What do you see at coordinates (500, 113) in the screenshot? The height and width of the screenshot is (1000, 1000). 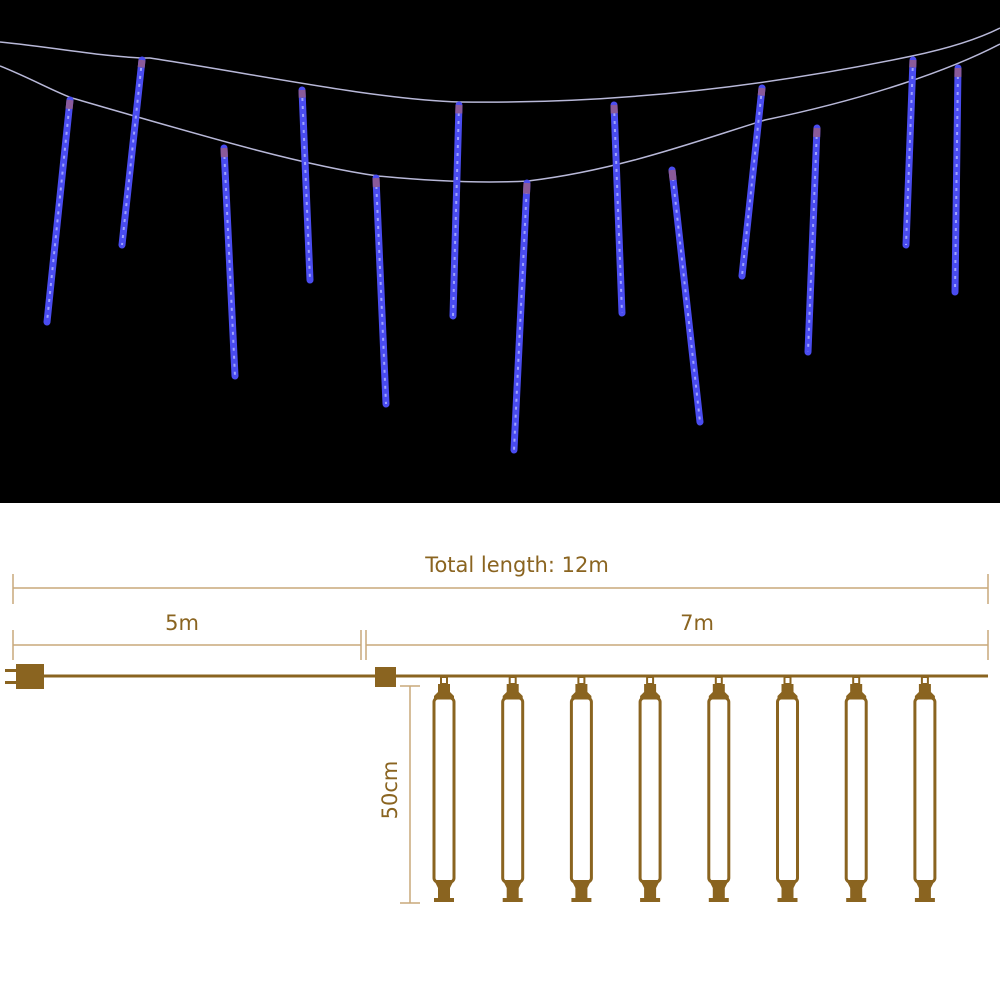 I see `lower-wire` at bounding box center [500, 113].